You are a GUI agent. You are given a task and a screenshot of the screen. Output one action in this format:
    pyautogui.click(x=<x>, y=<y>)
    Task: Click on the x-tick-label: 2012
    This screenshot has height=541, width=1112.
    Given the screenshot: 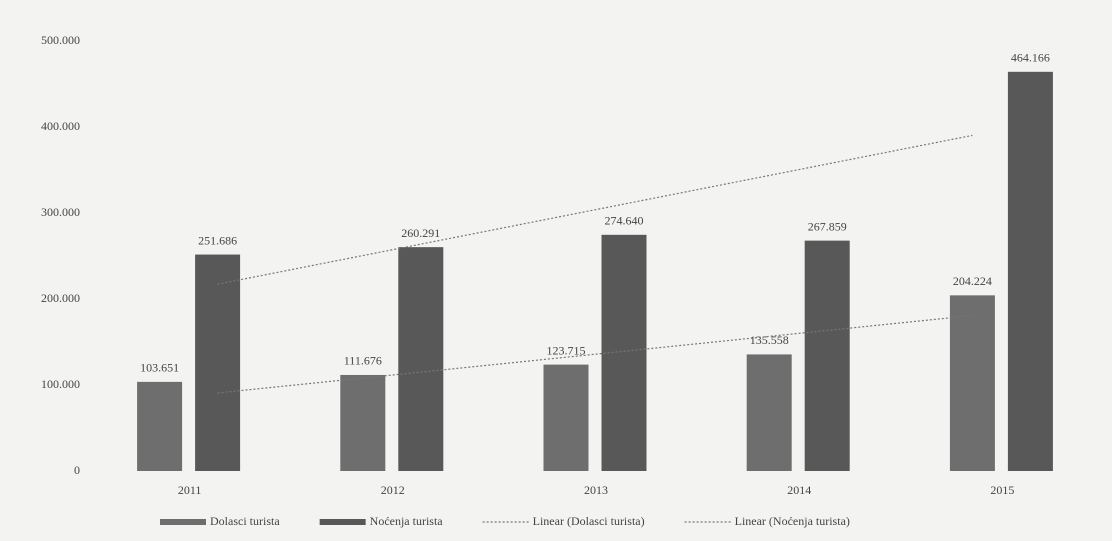 What is the action you would take?
    pyautogui.click(x=393, y=490)
    